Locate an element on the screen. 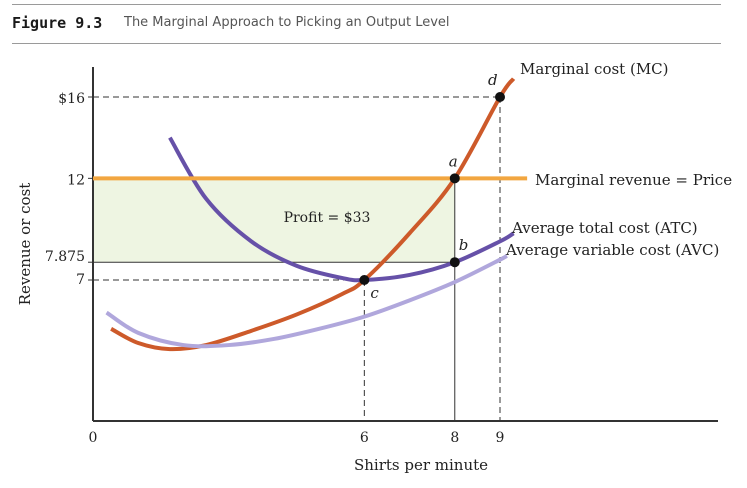 The height and width of the screenshot is (488, 747). y-tick-label: 7 is located at coordinates (80, 280).